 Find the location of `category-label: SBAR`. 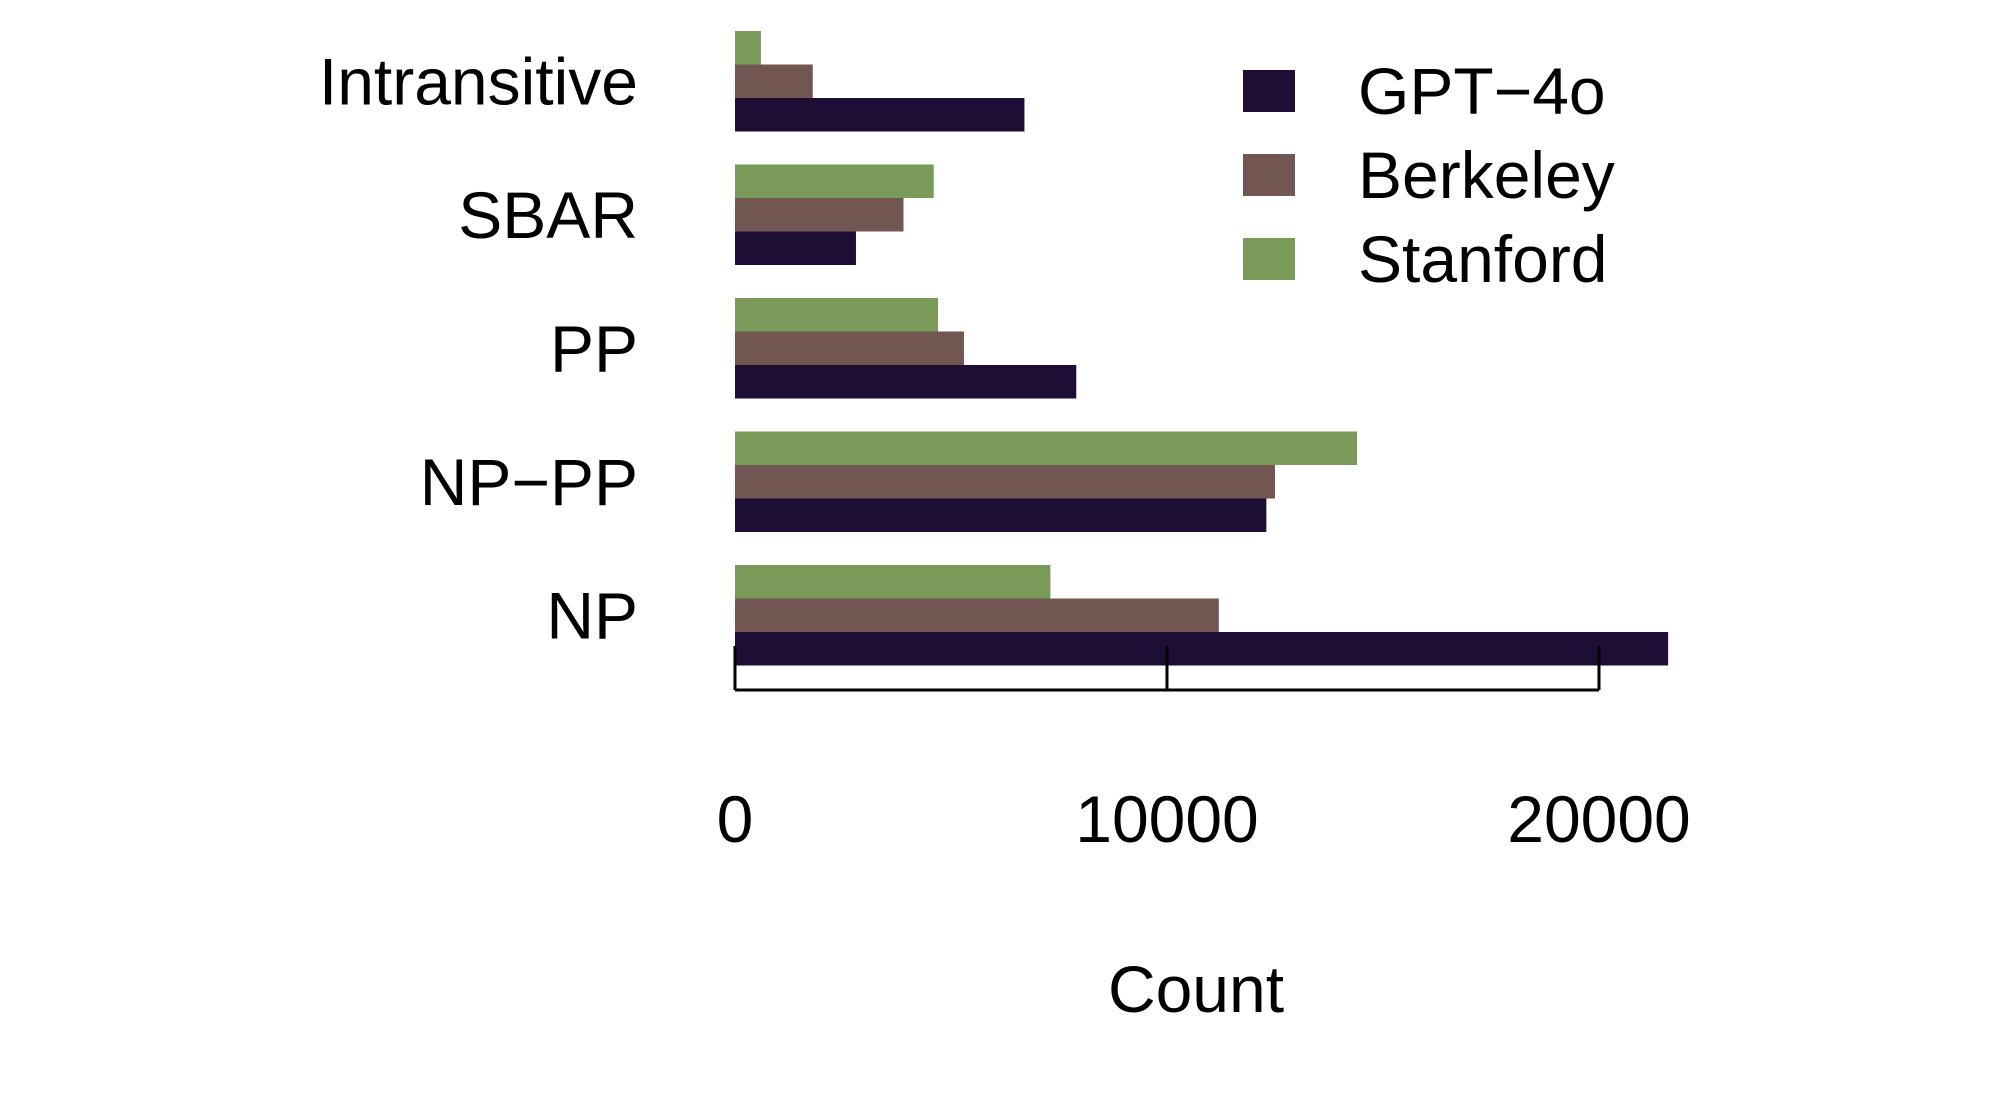

category-label: SBAR is located at coordinates (548, 215).